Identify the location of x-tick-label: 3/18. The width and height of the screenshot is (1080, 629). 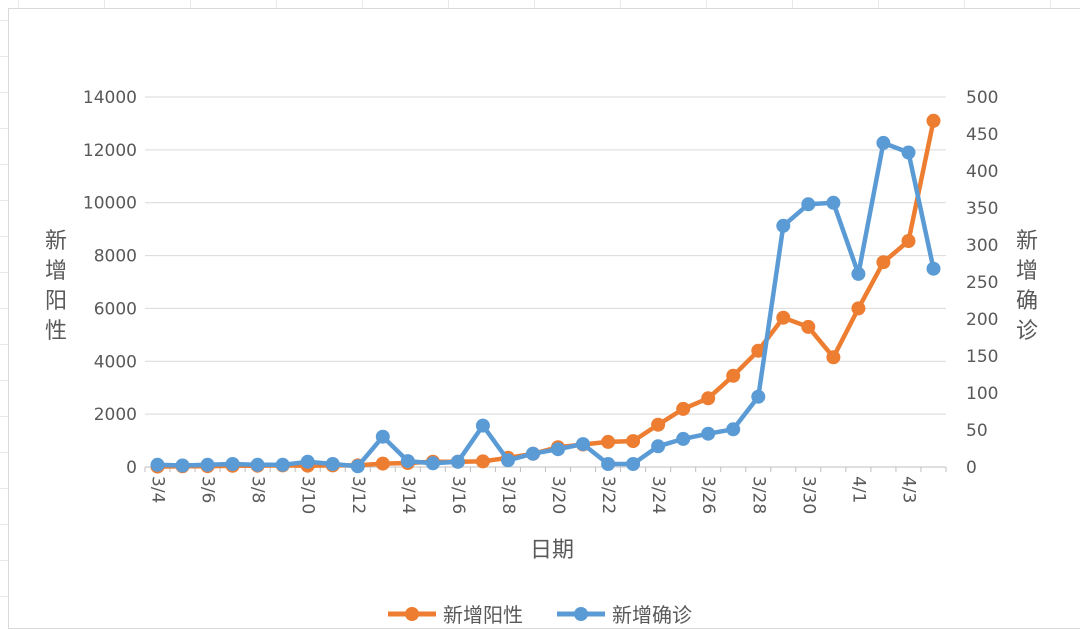
(508, 495).